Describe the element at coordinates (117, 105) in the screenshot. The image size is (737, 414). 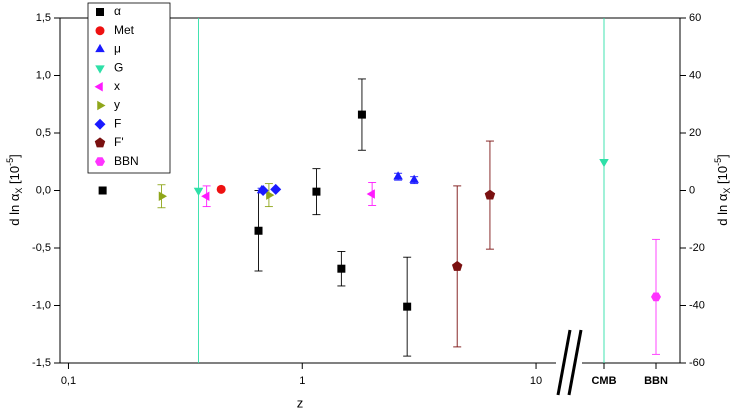
I see `legend-label: y` at that location.